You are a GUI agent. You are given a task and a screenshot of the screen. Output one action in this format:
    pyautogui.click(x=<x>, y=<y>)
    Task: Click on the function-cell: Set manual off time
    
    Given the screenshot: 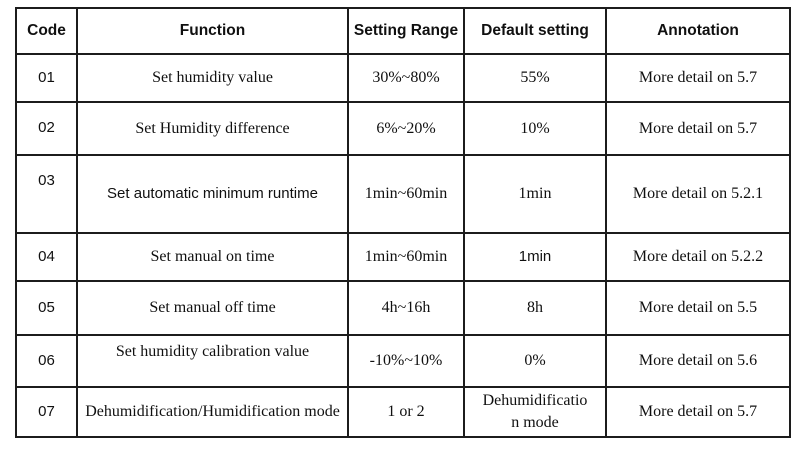 What is the action you would take?
    pyautogui.click(x=212, y=308)
    